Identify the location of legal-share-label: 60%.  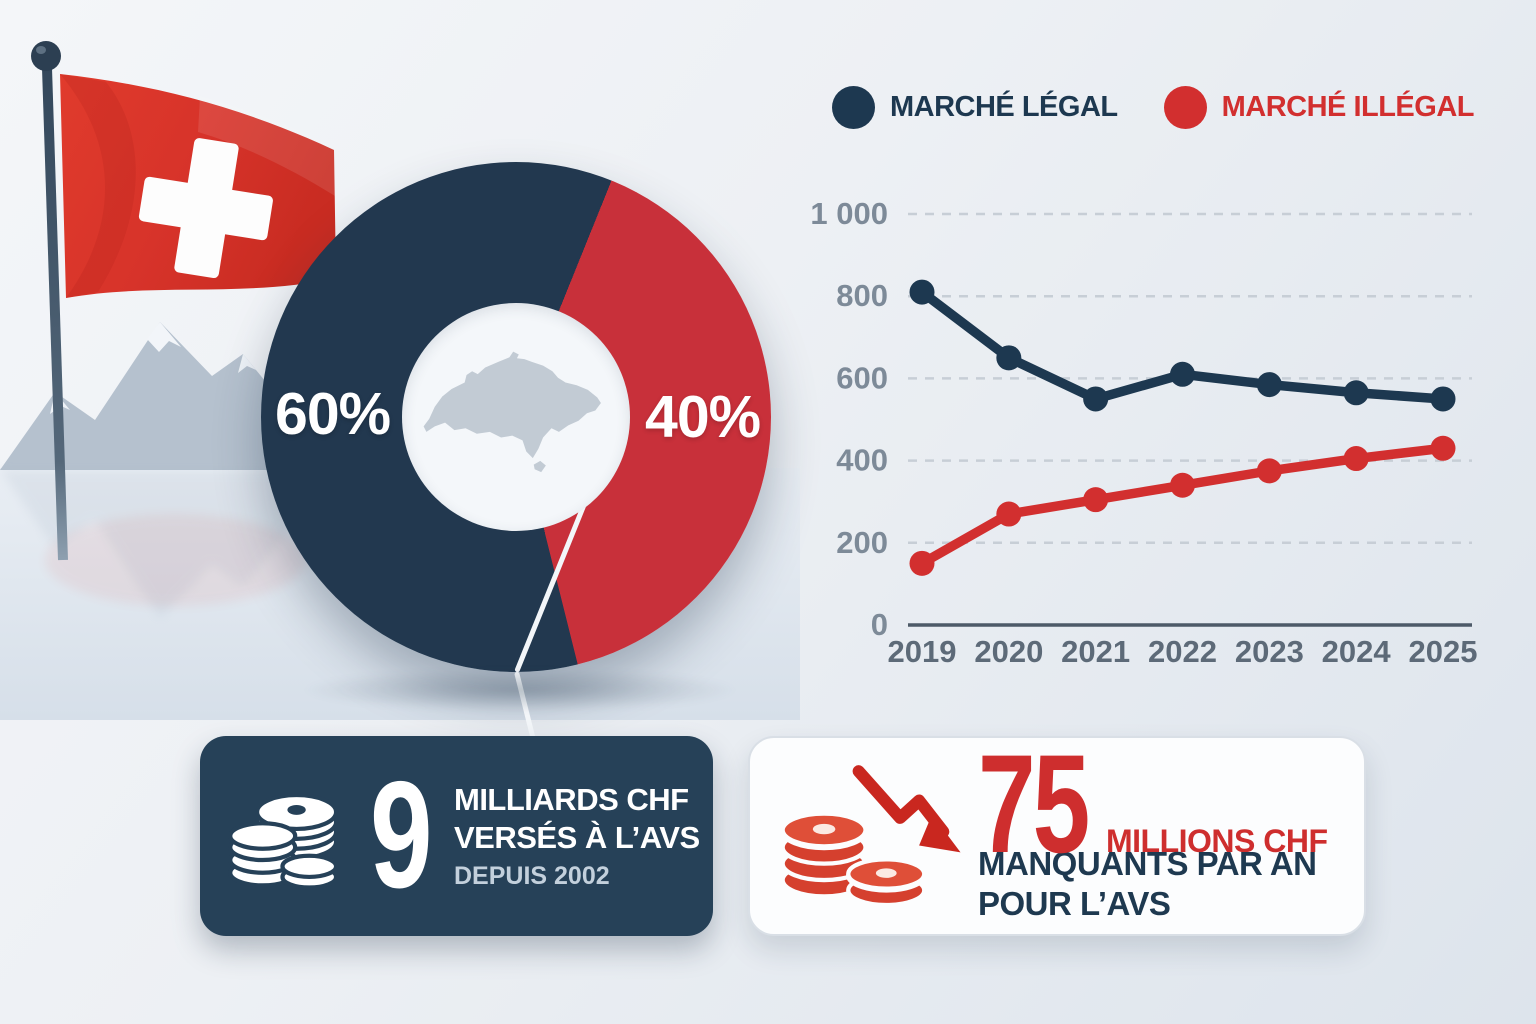
(333, 414).